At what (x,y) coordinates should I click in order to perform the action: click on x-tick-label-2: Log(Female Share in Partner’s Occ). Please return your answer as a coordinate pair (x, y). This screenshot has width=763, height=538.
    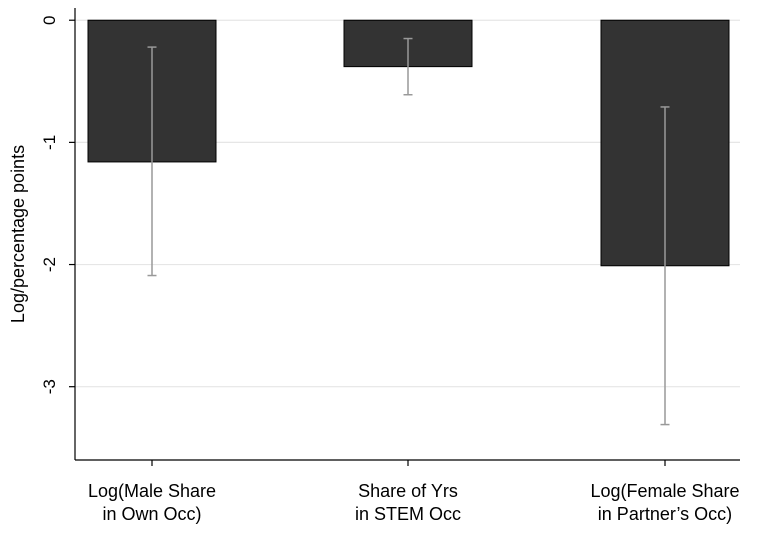
    Looking at the image, I should click on (664, 502).